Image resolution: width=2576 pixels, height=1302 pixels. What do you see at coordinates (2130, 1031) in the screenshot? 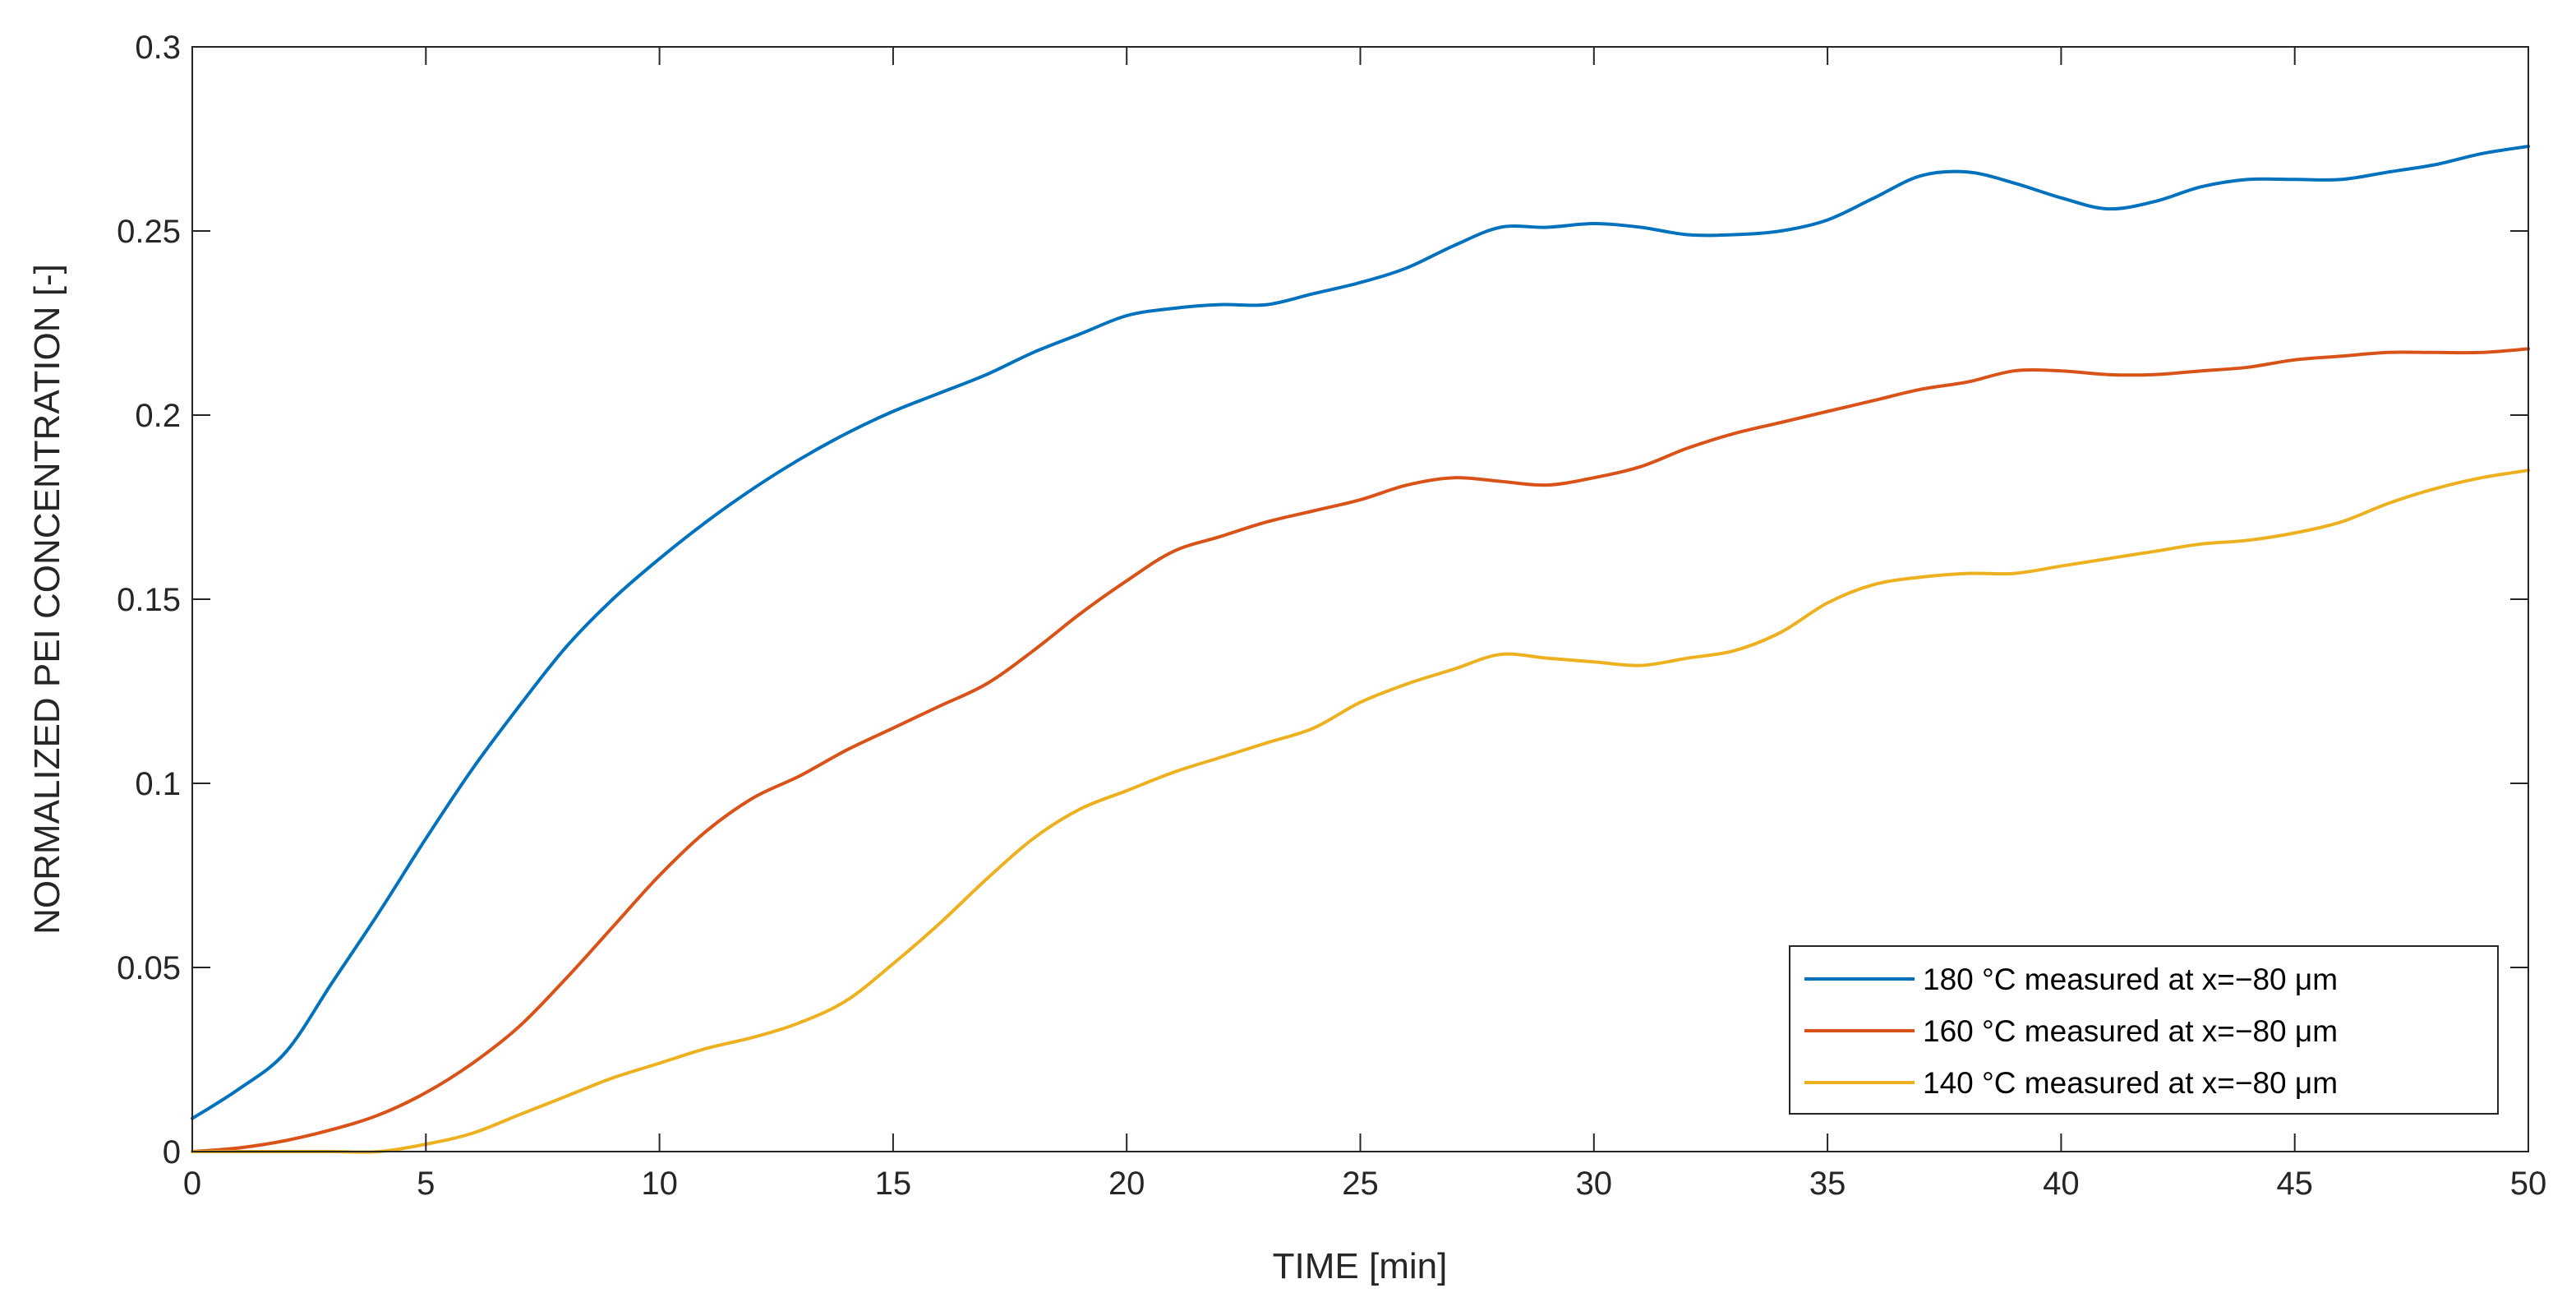
I see `legend-label-160: 160 °C measured at x=−80 μm` at bounding box center [2130, 1031].